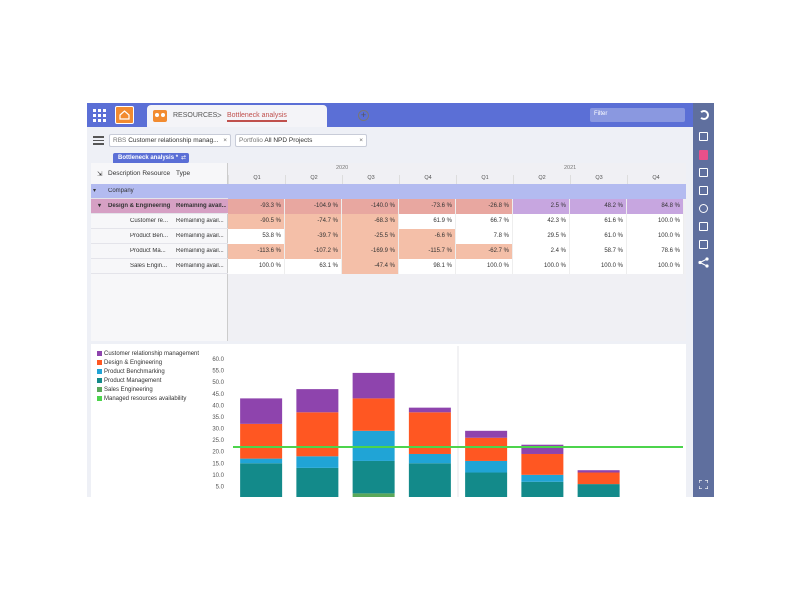 This screenshot has height=600, width=800. I want to click on legend-item: Product Benchmarking, so click(148, 373).